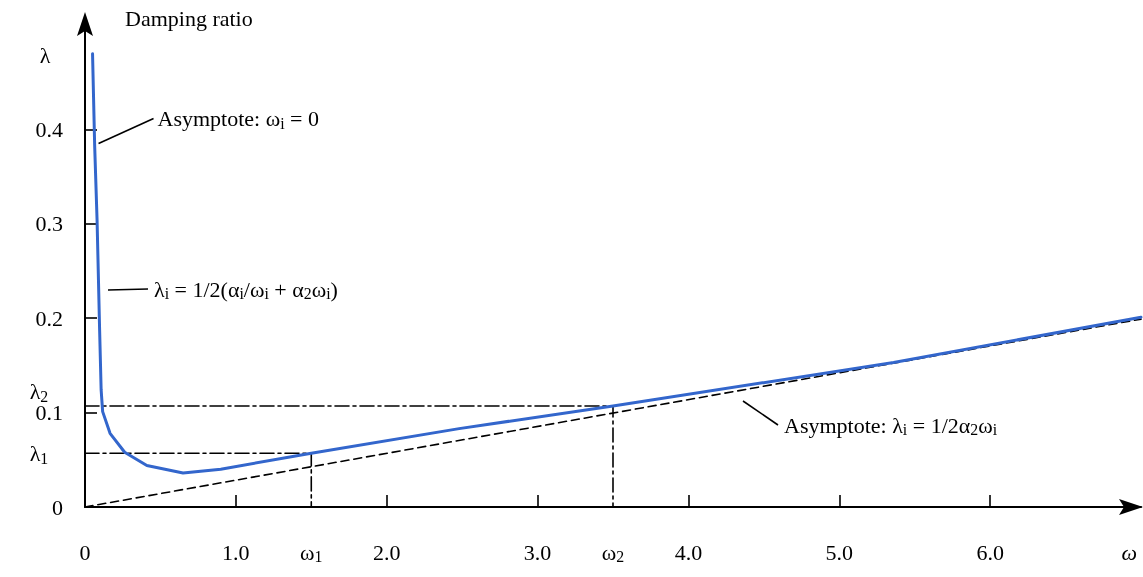 This screenshot has width=1143, height=577. I want to click on chart-title: Damping ratio, so click(189, 18).